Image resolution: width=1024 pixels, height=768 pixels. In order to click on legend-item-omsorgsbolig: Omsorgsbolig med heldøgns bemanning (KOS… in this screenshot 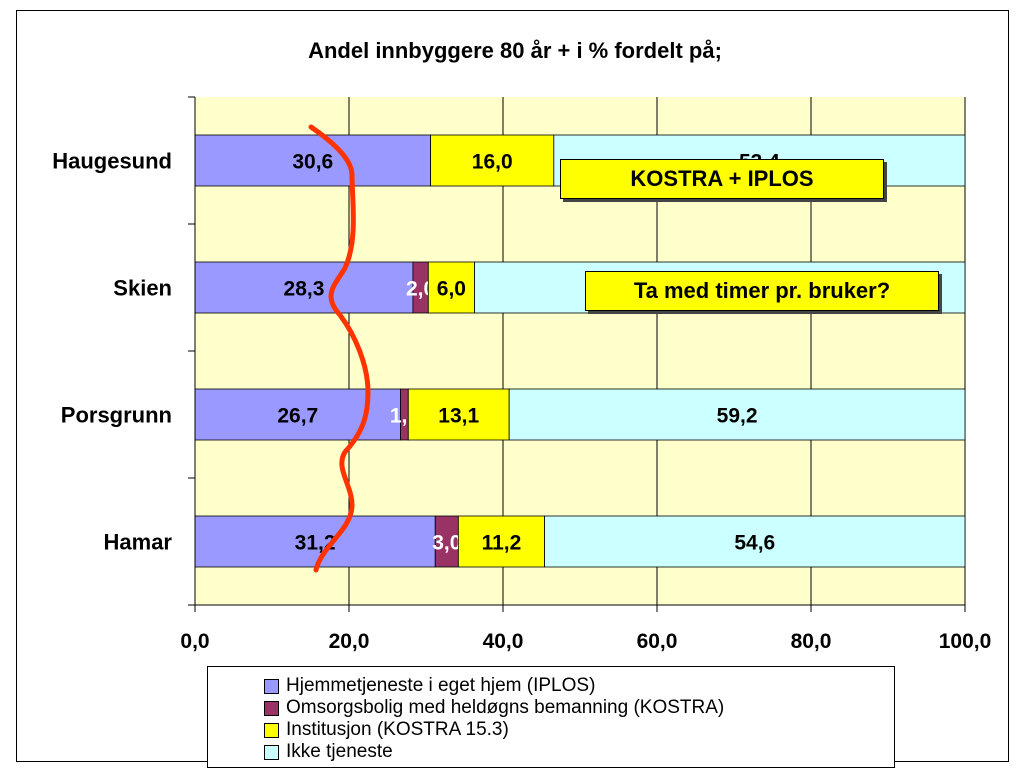, I will do `click(494, 708)`.